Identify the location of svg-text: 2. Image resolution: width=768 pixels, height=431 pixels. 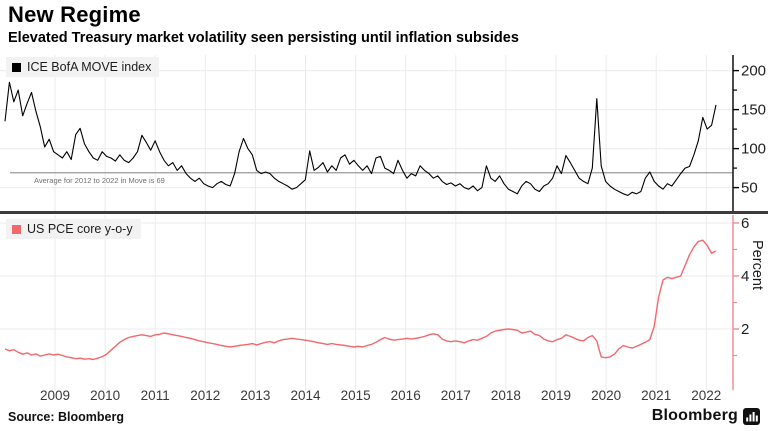
(745, 329).